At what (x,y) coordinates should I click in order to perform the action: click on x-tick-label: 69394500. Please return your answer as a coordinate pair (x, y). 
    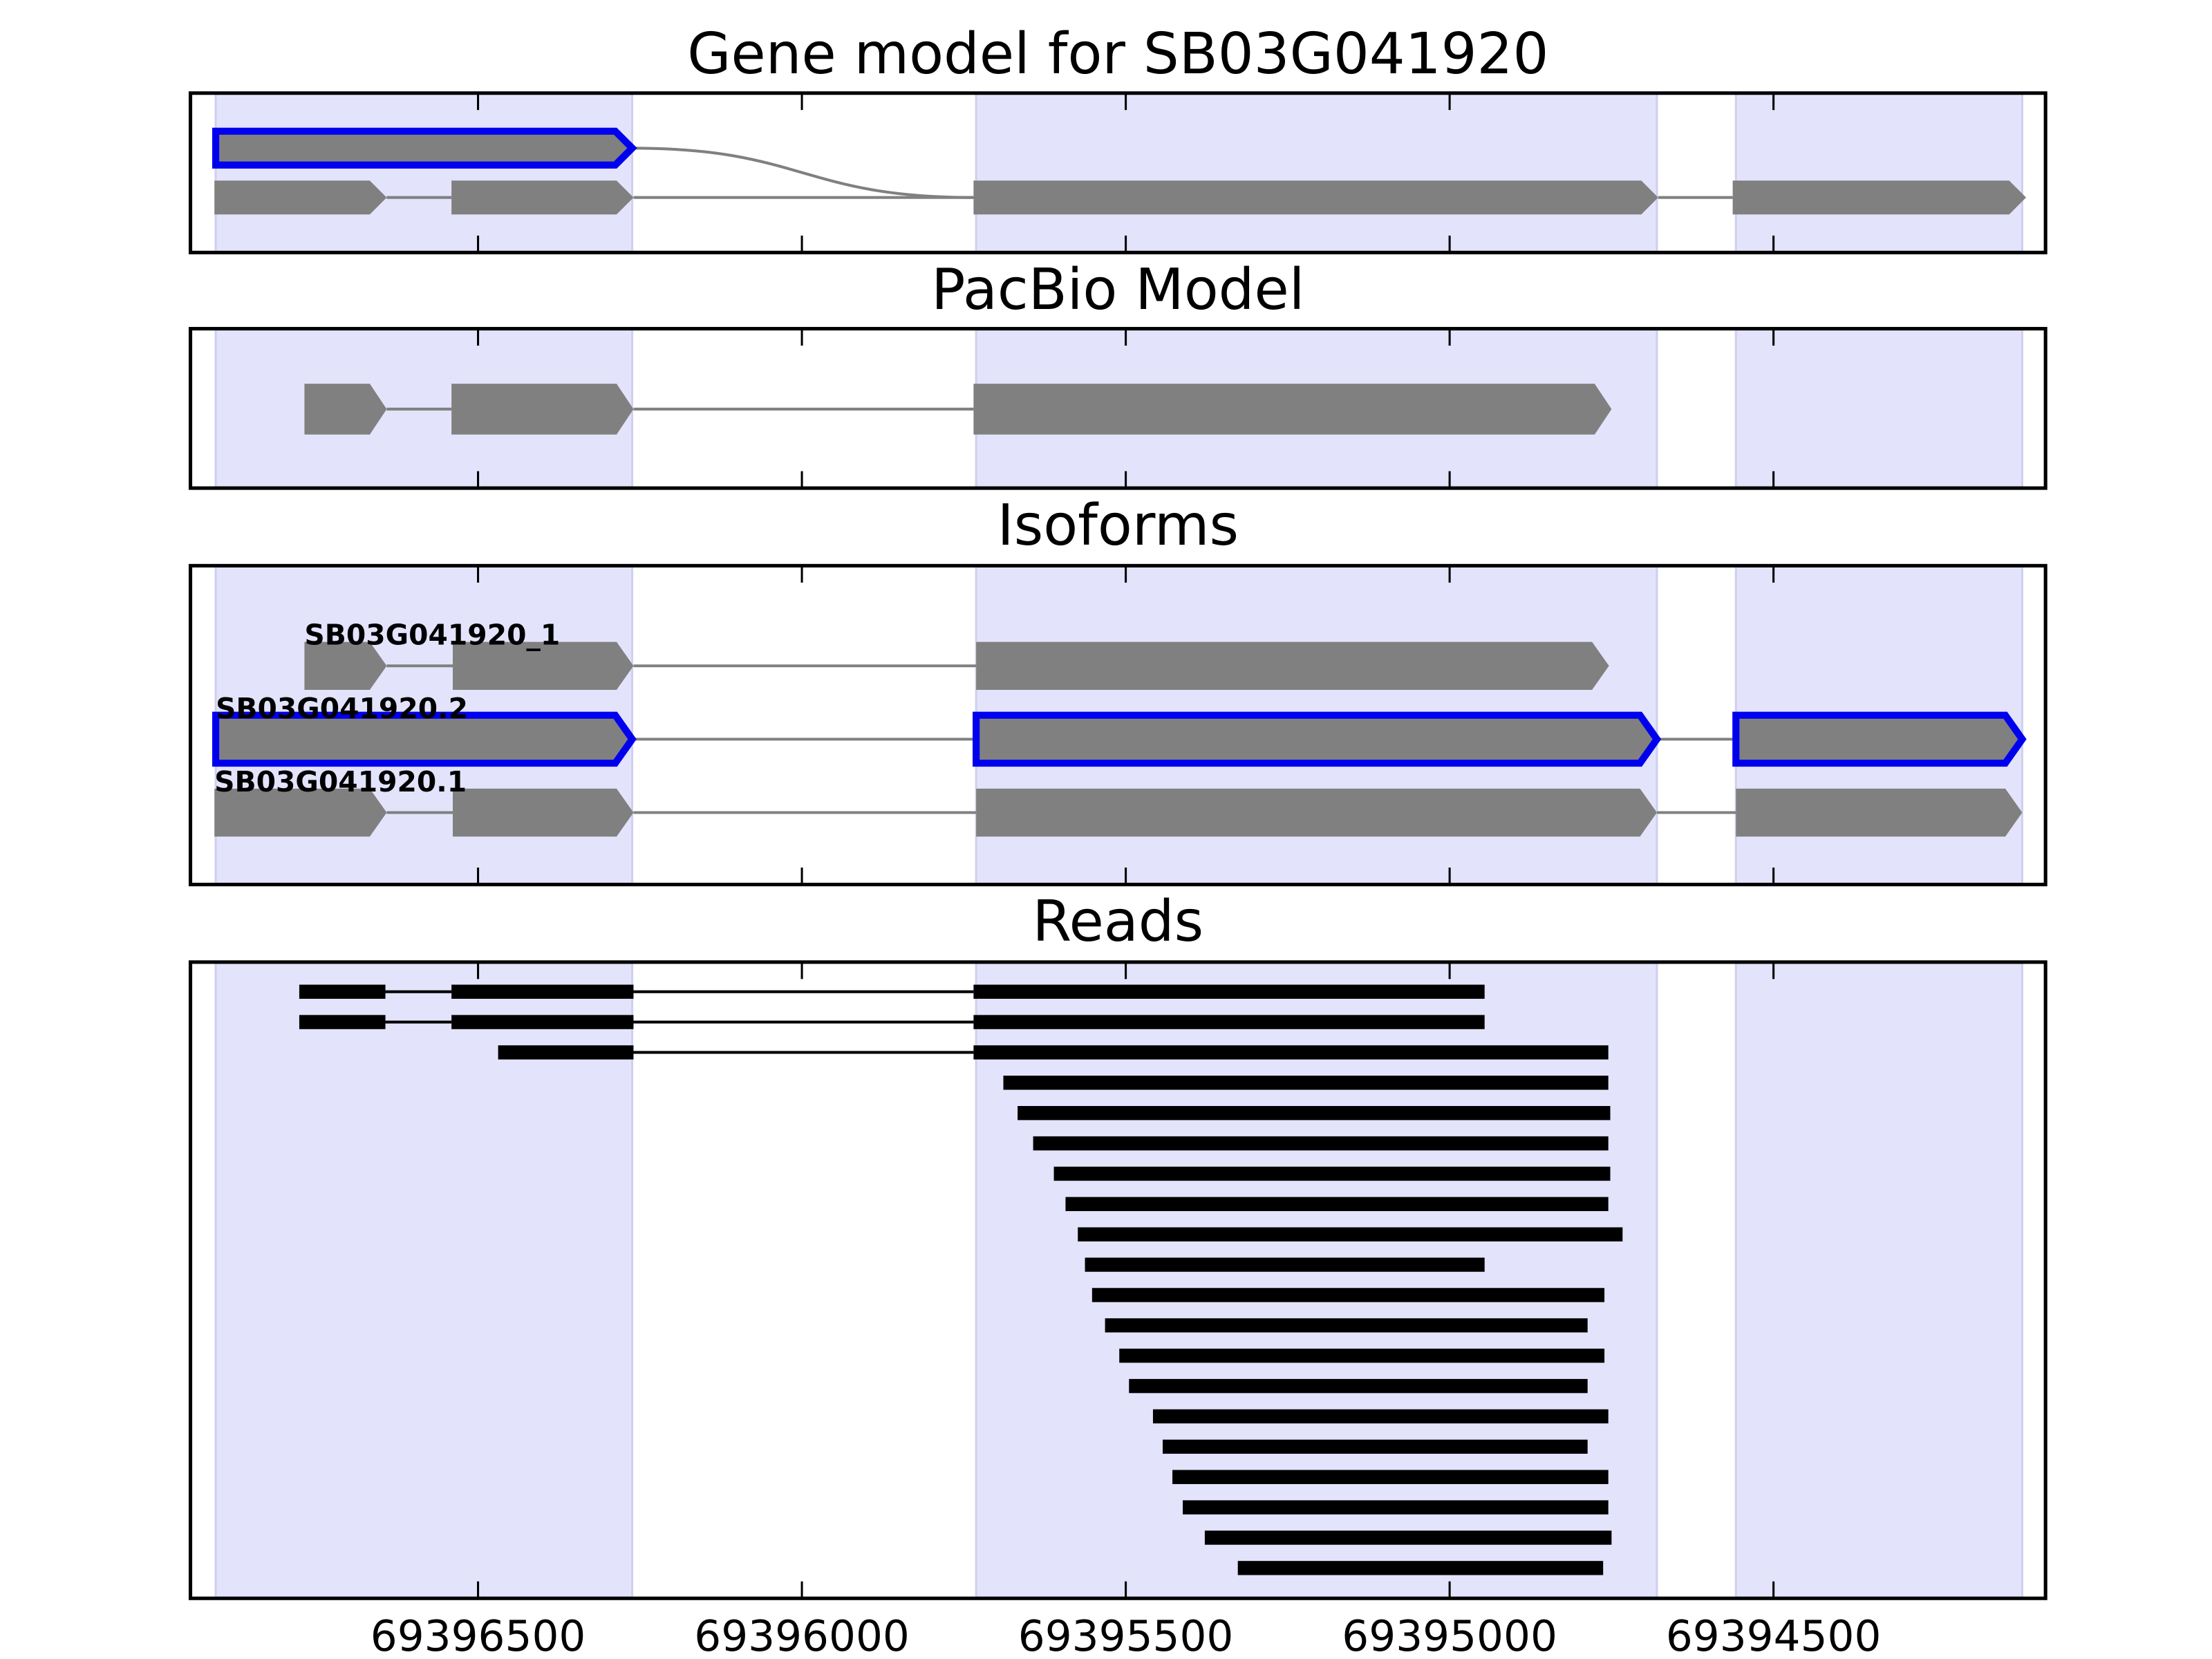
    Looking at the image, I should click on (1774, 1635).